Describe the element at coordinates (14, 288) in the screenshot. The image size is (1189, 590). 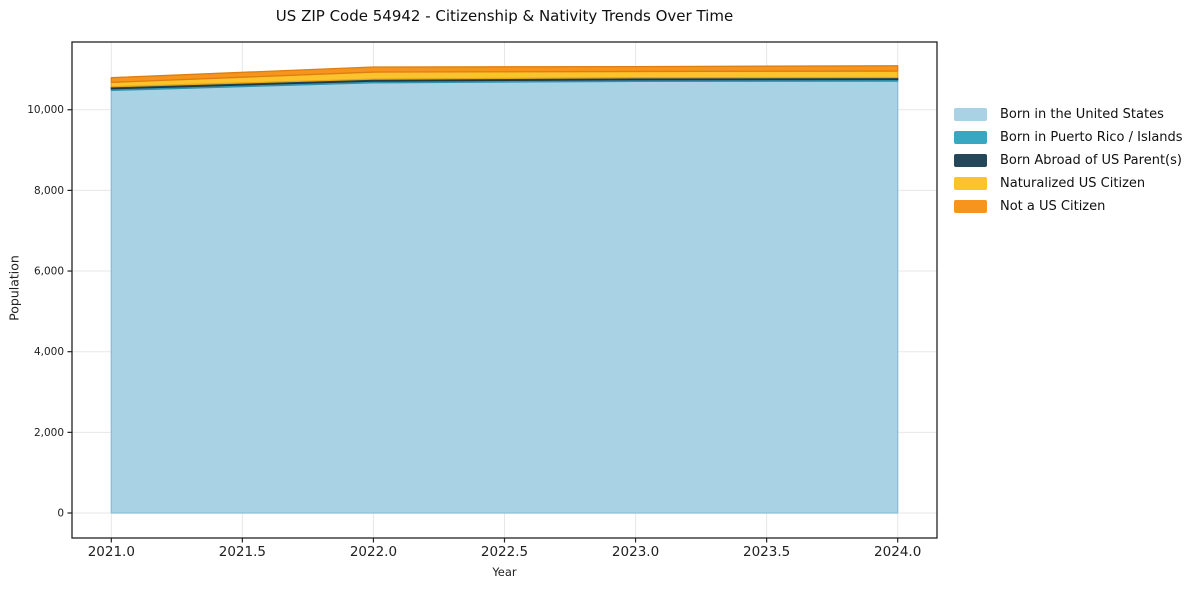
I see `y-axis-label: Population` at that location.